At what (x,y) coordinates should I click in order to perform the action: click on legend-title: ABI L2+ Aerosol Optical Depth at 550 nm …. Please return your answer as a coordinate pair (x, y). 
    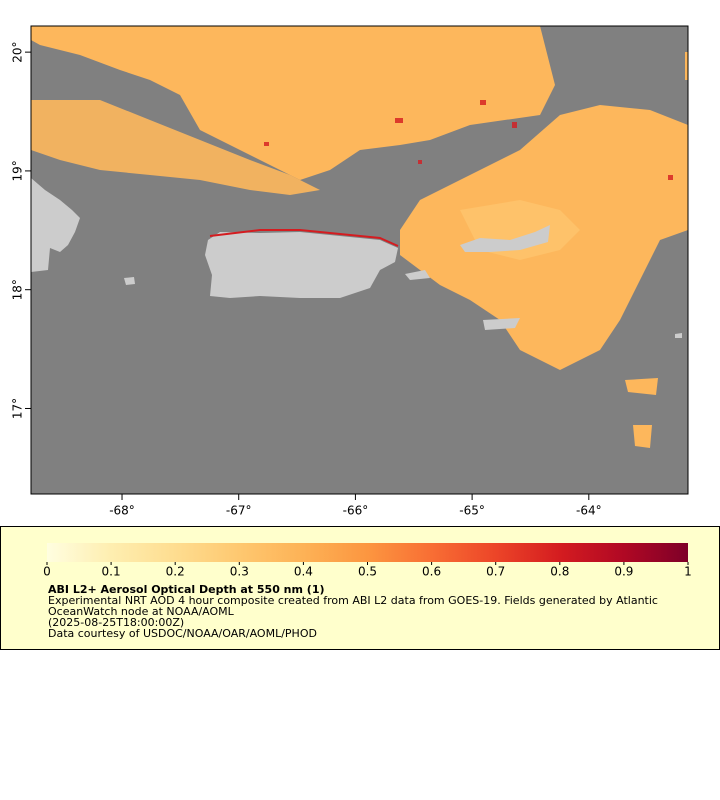
    Looking at the image, I should click on (186, 589).